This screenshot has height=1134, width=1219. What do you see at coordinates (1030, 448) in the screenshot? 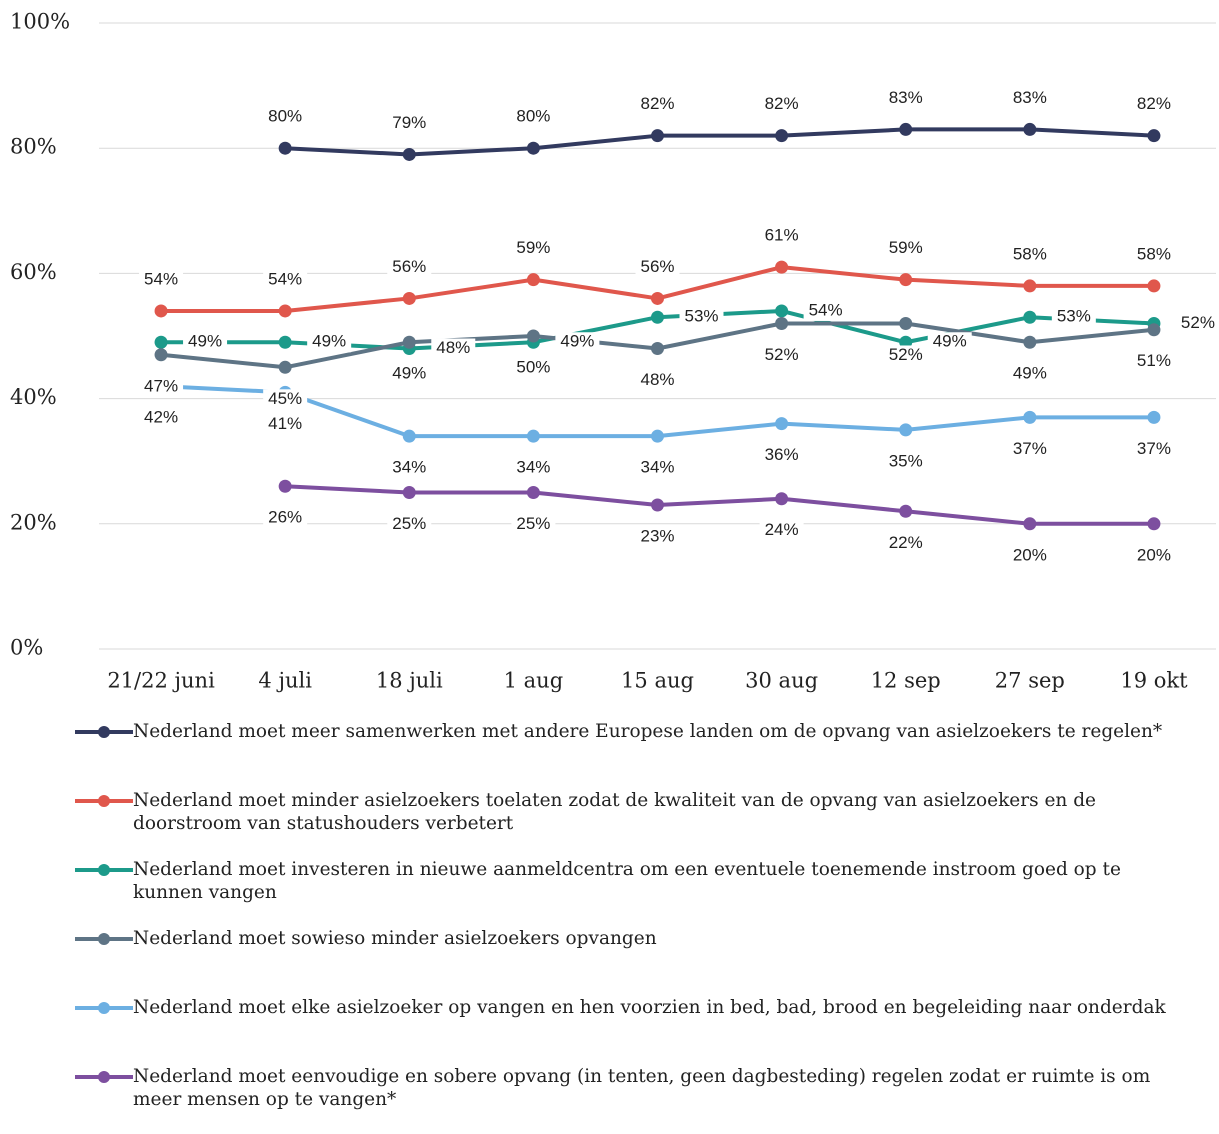
I see `data-label: 37%` at bounding box center [1030, 448].